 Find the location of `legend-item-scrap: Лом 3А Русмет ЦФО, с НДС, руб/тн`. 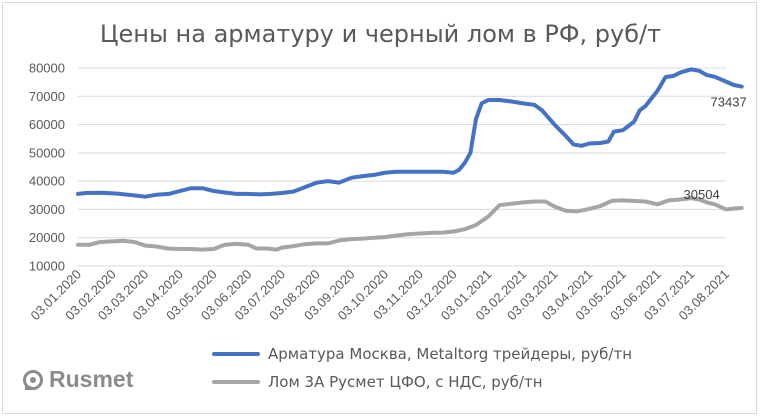

legend-item-scrap: Лом 3А Русмет ЦФО, с НДС, руб/тн is located at coordinates (422, 382).